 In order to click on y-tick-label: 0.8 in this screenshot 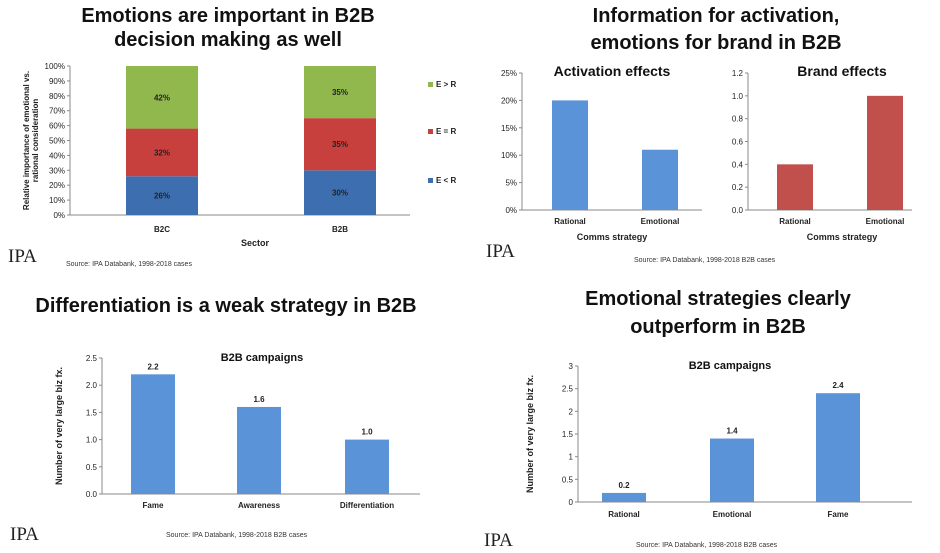, I will do `click(738, 119)`.